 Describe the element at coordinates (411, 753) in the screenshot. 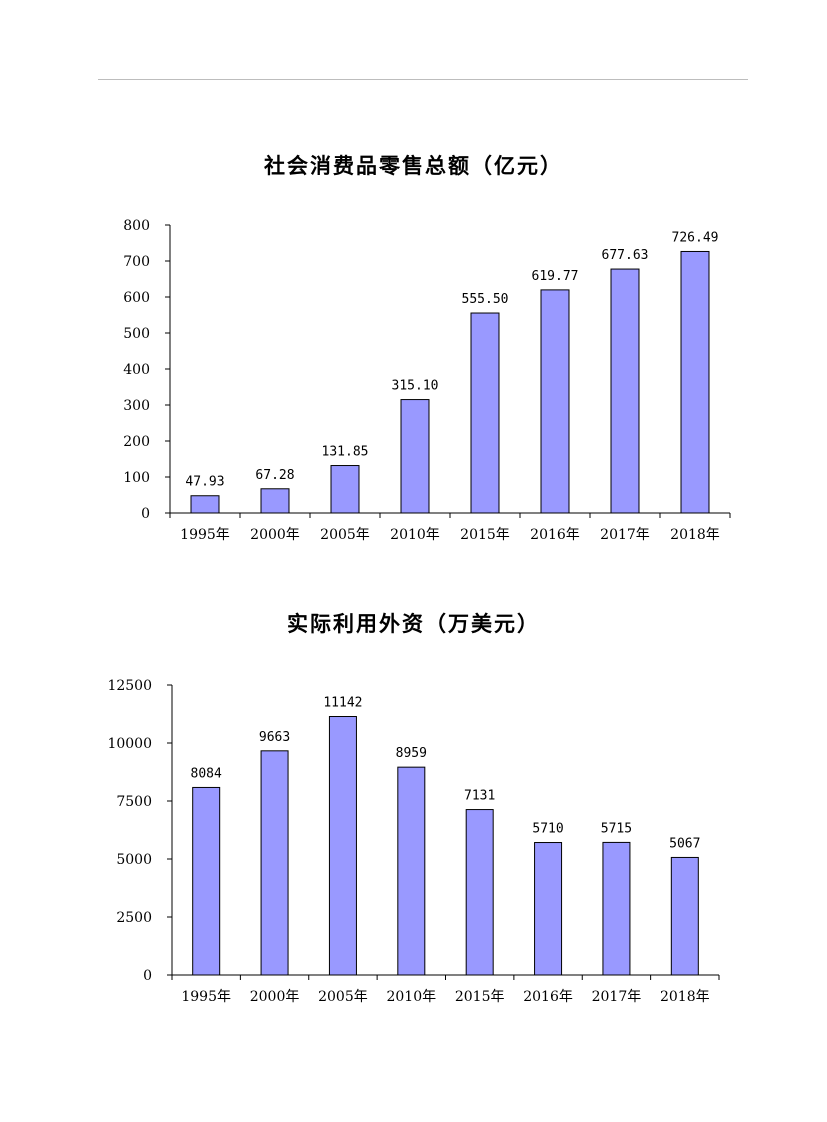

I see `data-label: 8959` at that location.